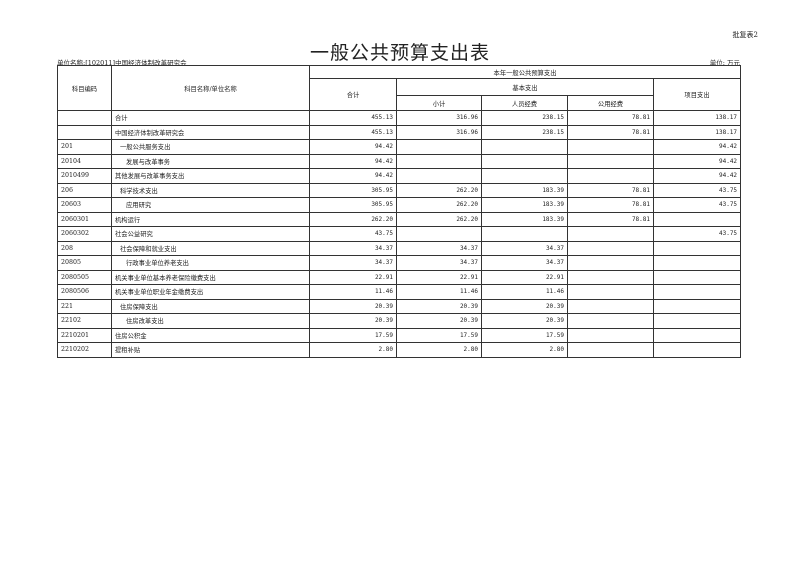 The image size is (800, 566). I want to click on table-row: 22102 住房改革支出 20.39 20.39 20.39, so click(399, 321).